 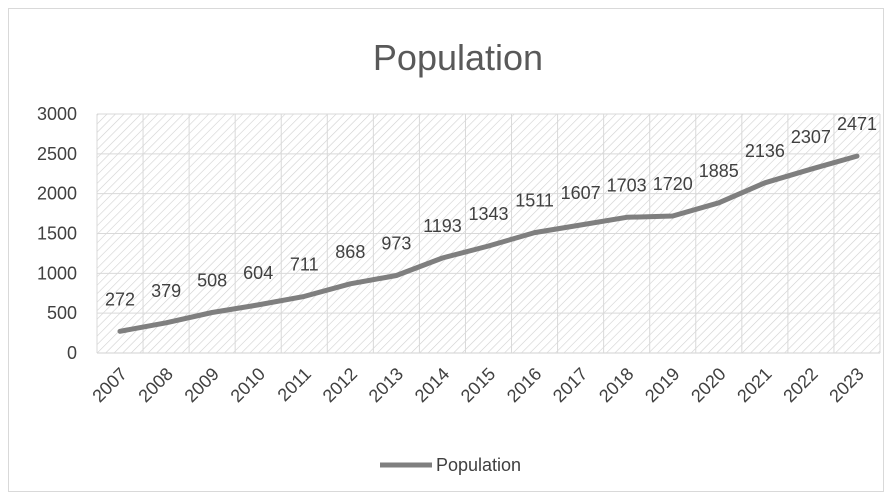 I want to click on data-label-2009: 508, so click(x=212, y=281).